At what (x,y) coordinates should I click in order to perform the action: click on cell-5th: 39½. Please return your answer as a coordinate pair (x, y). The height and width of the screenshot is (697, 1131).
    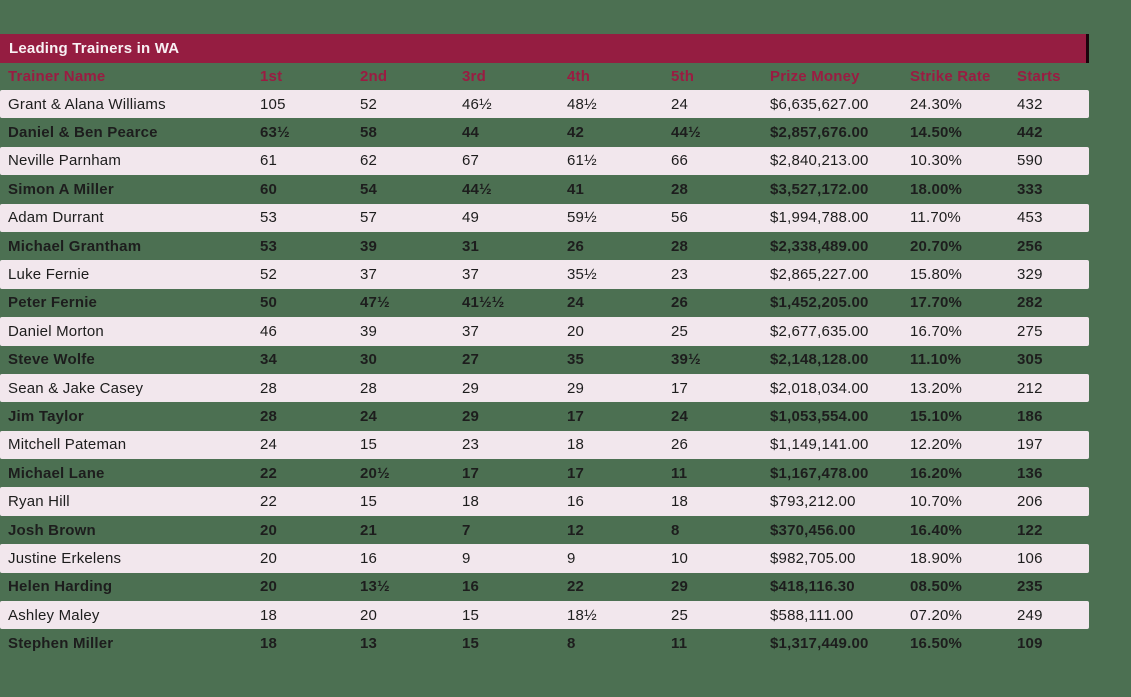
    Looking at the image, I should click on (686, 360).